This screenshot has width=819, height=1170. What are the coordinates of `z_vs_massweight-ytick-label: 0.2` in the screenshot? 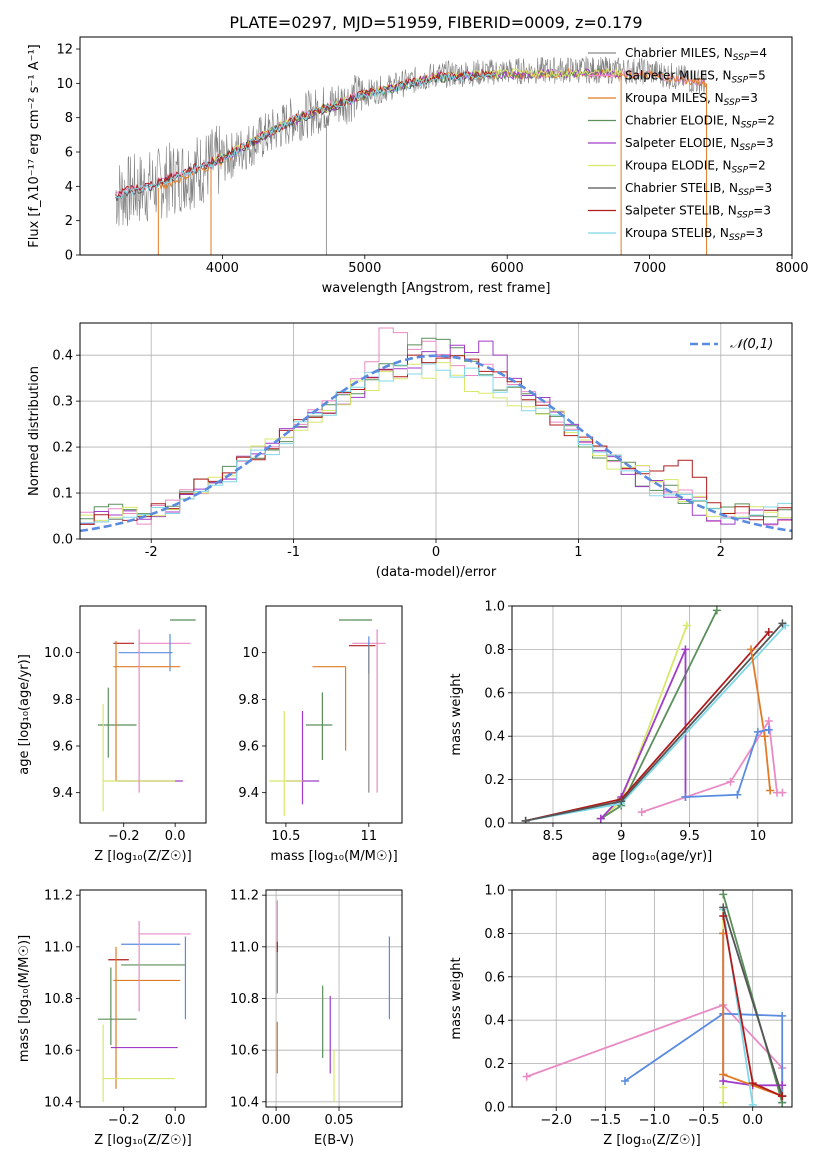 It's located at (494, 1064).